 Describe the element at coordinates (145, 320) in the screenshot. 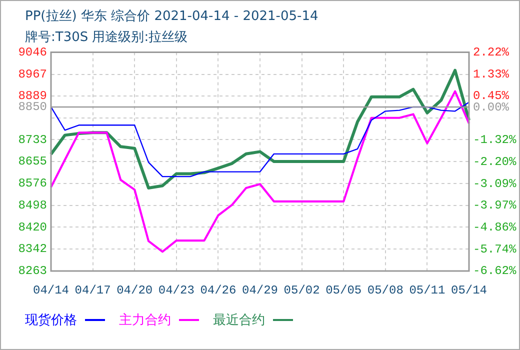

I see `legend-label: 主力合约` at that location.